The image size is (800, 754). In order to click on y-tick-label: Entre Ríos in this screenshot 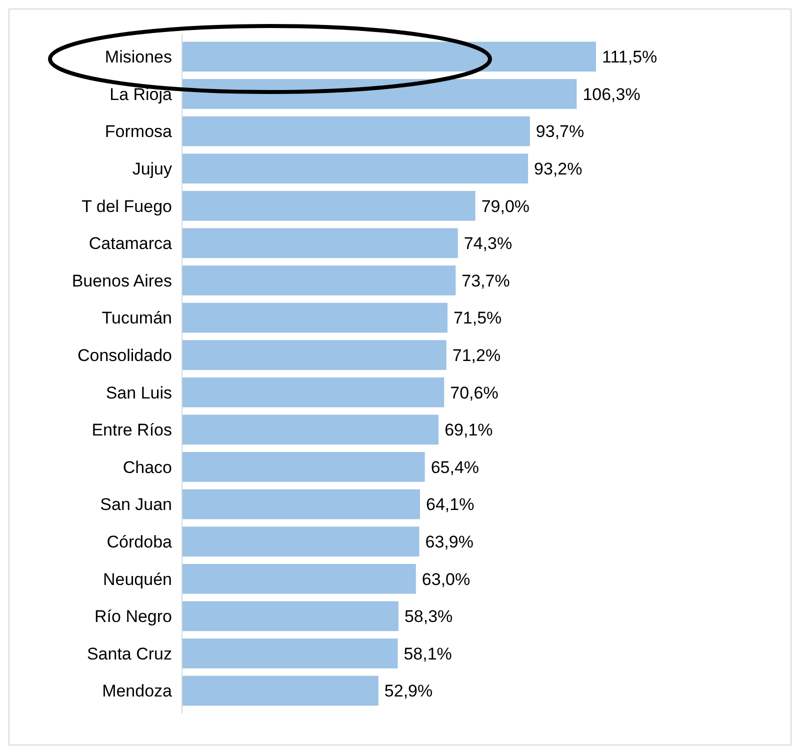, I will do `click(132, 430)`.